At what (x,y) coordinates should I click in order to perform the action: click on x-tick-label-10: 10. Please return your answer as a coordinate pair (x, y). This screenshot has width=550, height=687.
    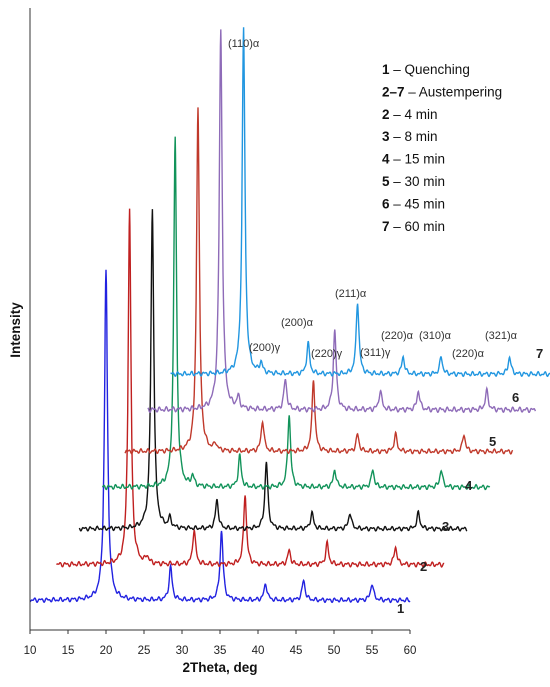
    Looking at the image, I should click on (30, 651).